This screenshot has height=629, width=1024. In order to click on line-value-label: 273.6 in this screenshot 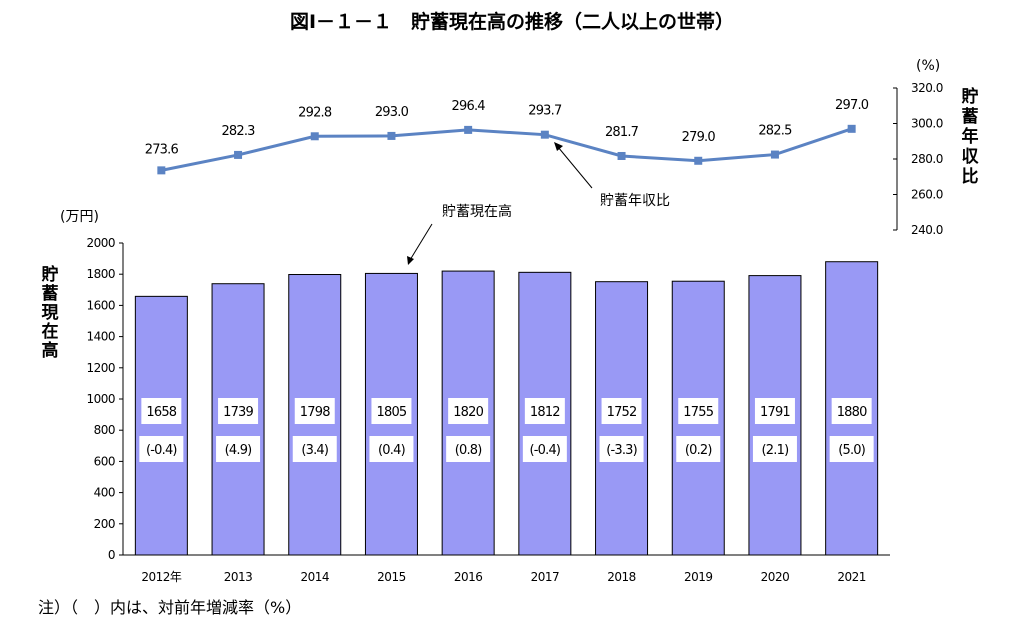, I will do `click(162, 149)`.